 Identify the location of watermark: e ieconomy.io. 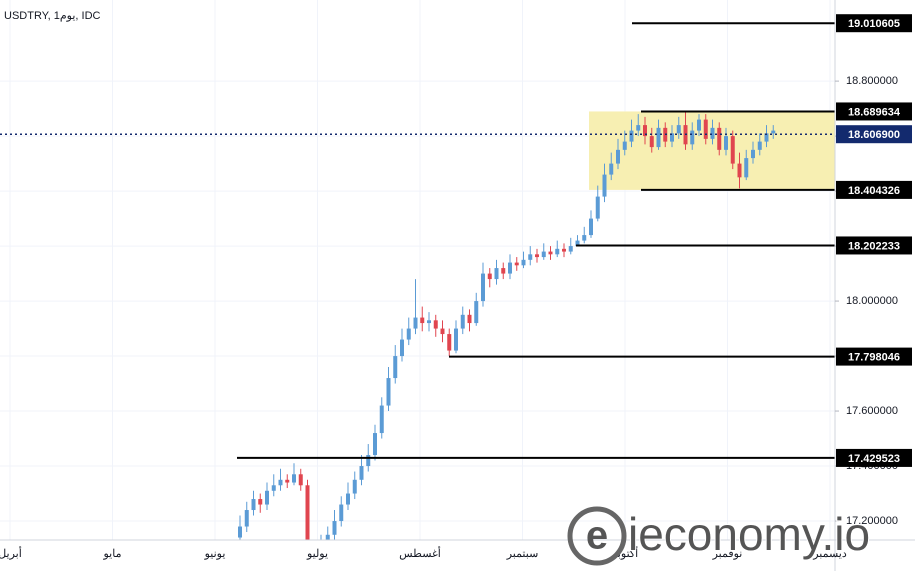
(719, 536).